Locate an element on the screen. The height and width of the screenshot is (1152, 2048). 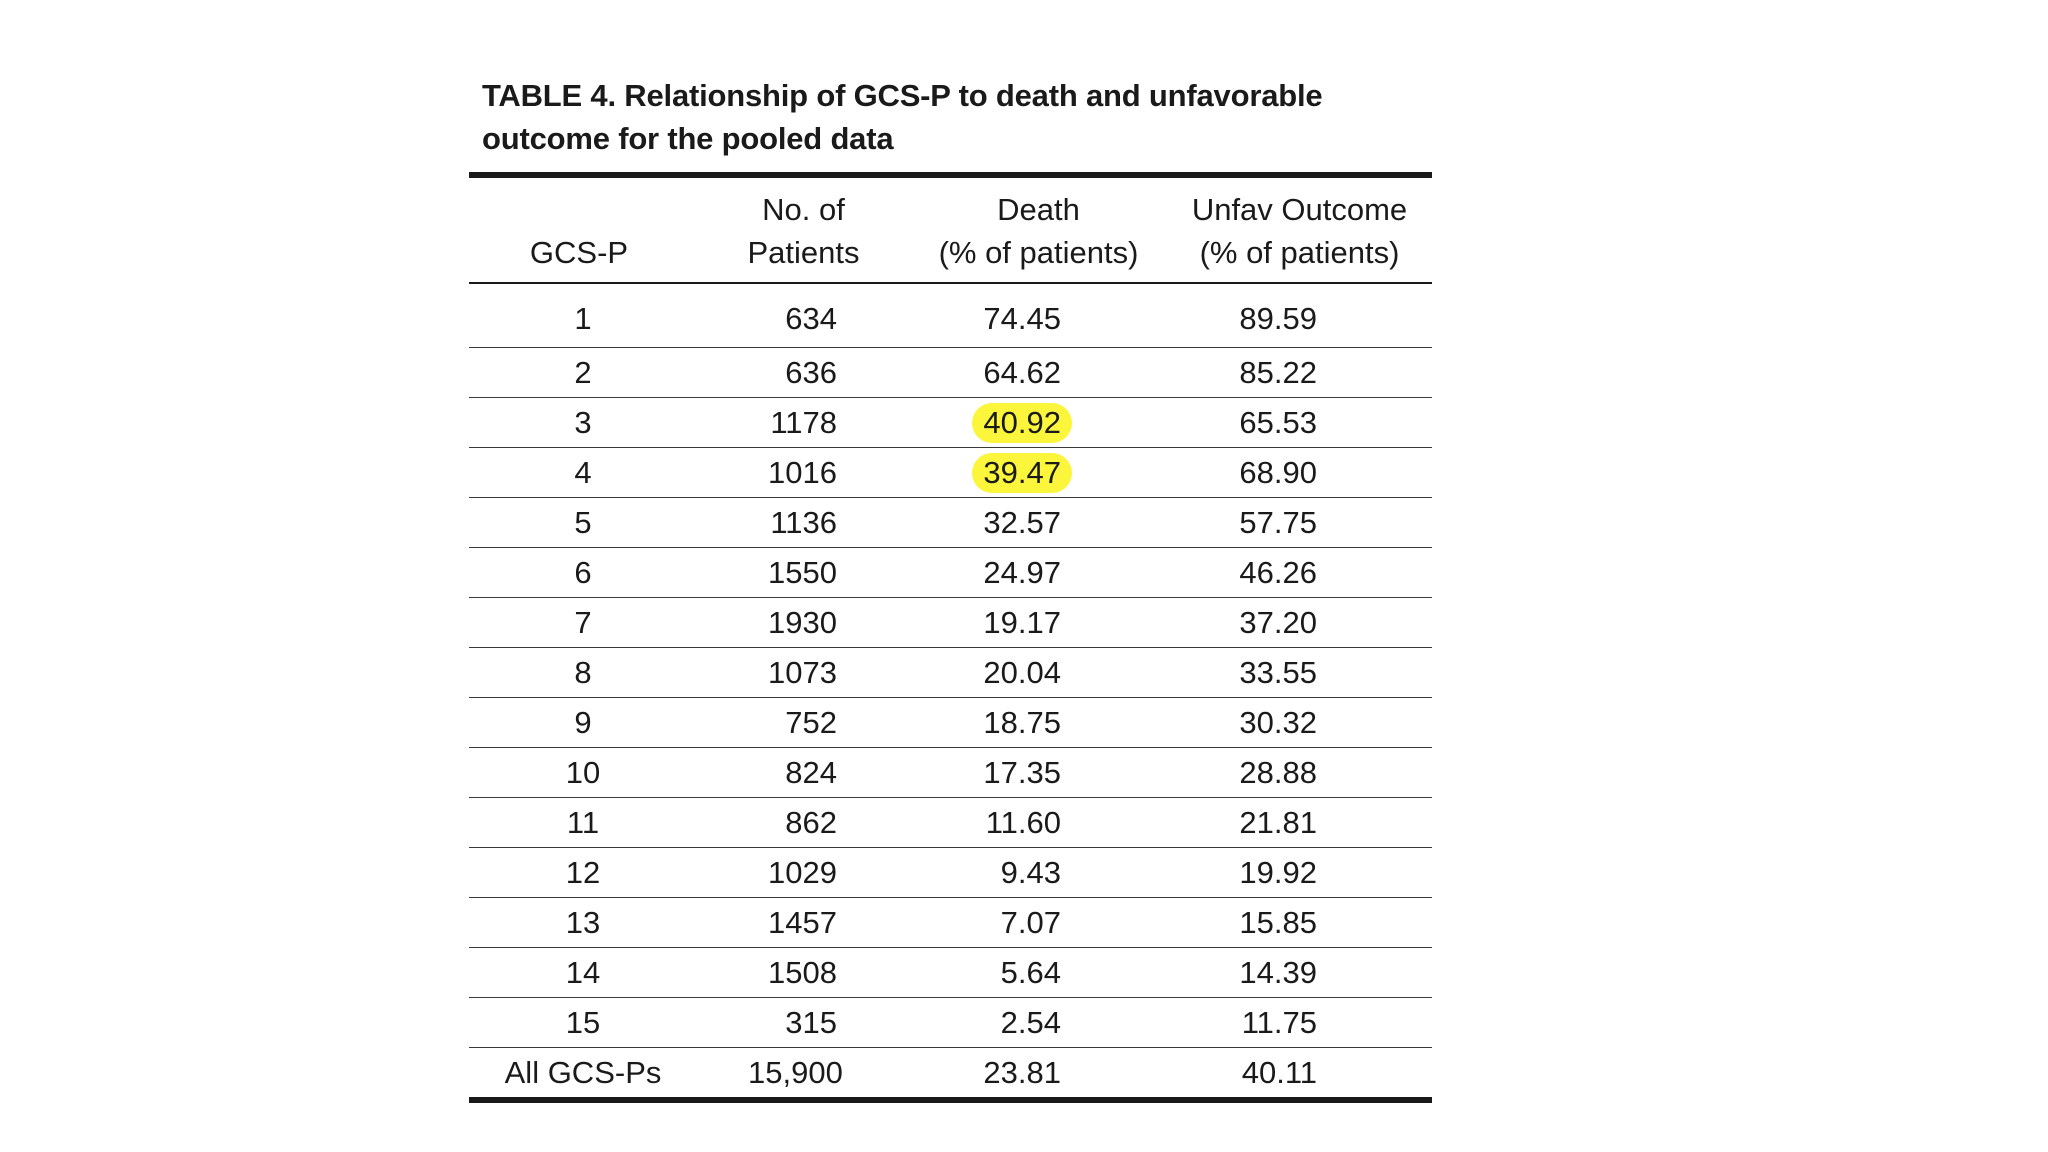
death-cell-wrap: 19.17 is located at coordinates (1016, 623).